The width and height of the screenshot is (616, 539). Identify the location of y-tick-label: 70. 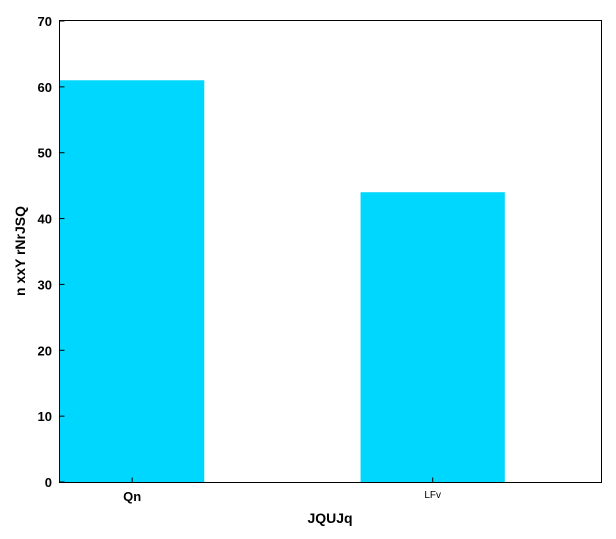
(45, 21).